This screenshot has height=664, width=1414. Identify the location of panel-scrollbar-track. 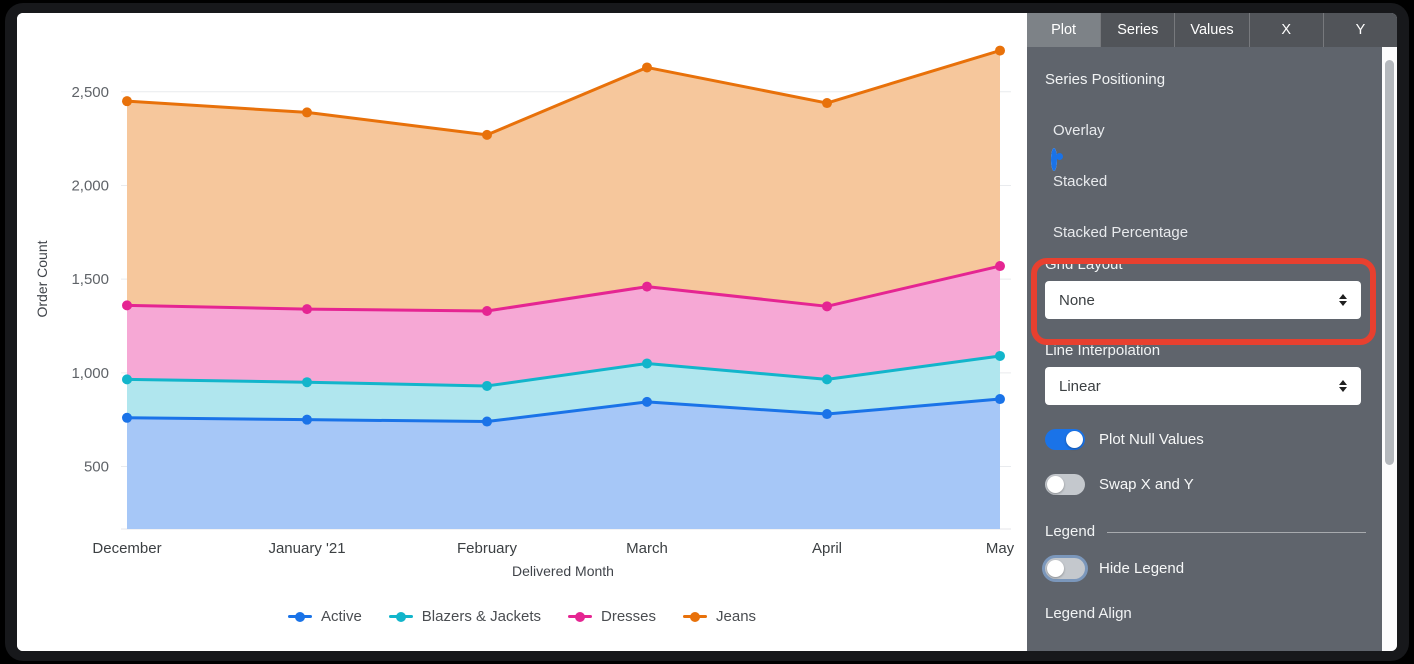
(1389, 349).